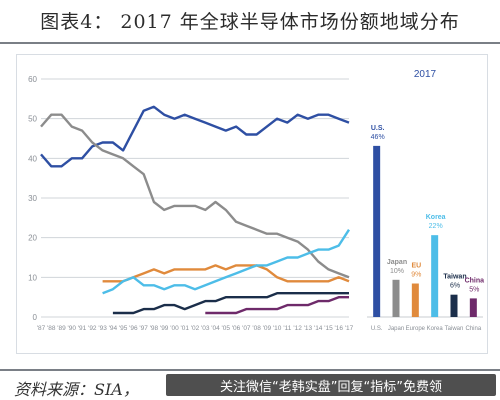 The image size is (500, 400). Describe the element at coordinates (113, 328) in the screenshot. I see `x-tick-label: '94` at that location.